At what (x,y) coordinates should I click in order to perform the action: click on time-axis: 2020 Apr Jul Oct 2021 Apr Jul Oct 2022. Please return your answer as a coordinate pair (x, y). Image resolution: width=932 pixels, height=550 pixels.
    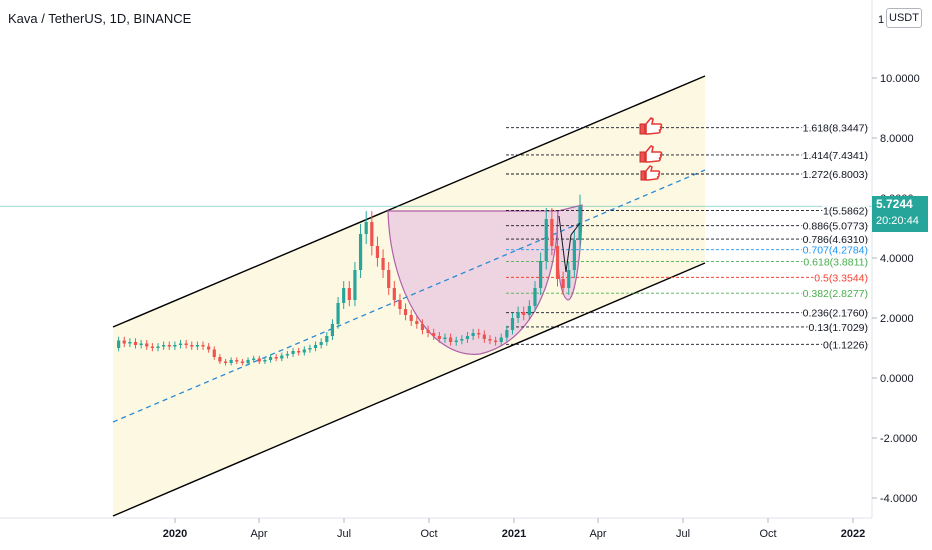
    Looking at the image, I should click on (514, 529).